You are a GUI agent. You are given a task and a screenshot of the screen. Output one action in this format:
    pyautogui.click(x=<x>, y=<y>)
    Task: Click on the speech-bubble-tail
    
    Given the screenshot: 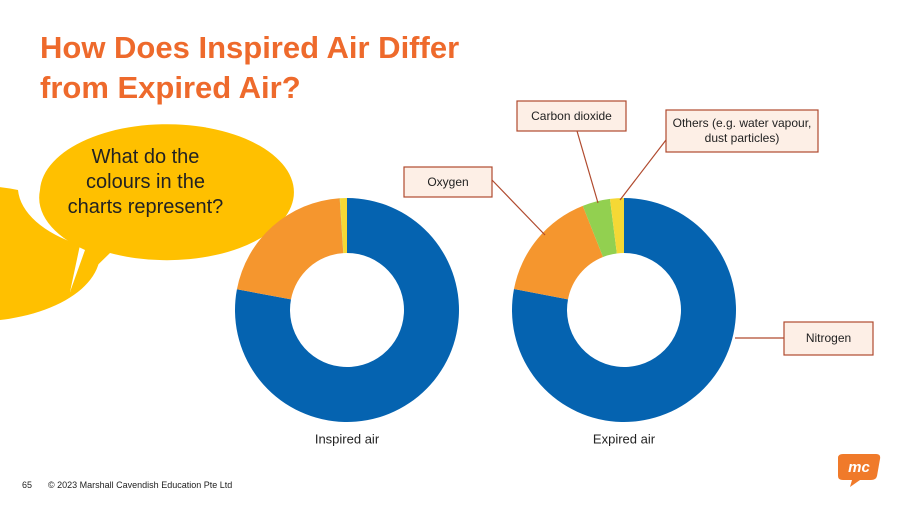 What is the action you would take?
    pyautogui.click(x=50, y=254)
    